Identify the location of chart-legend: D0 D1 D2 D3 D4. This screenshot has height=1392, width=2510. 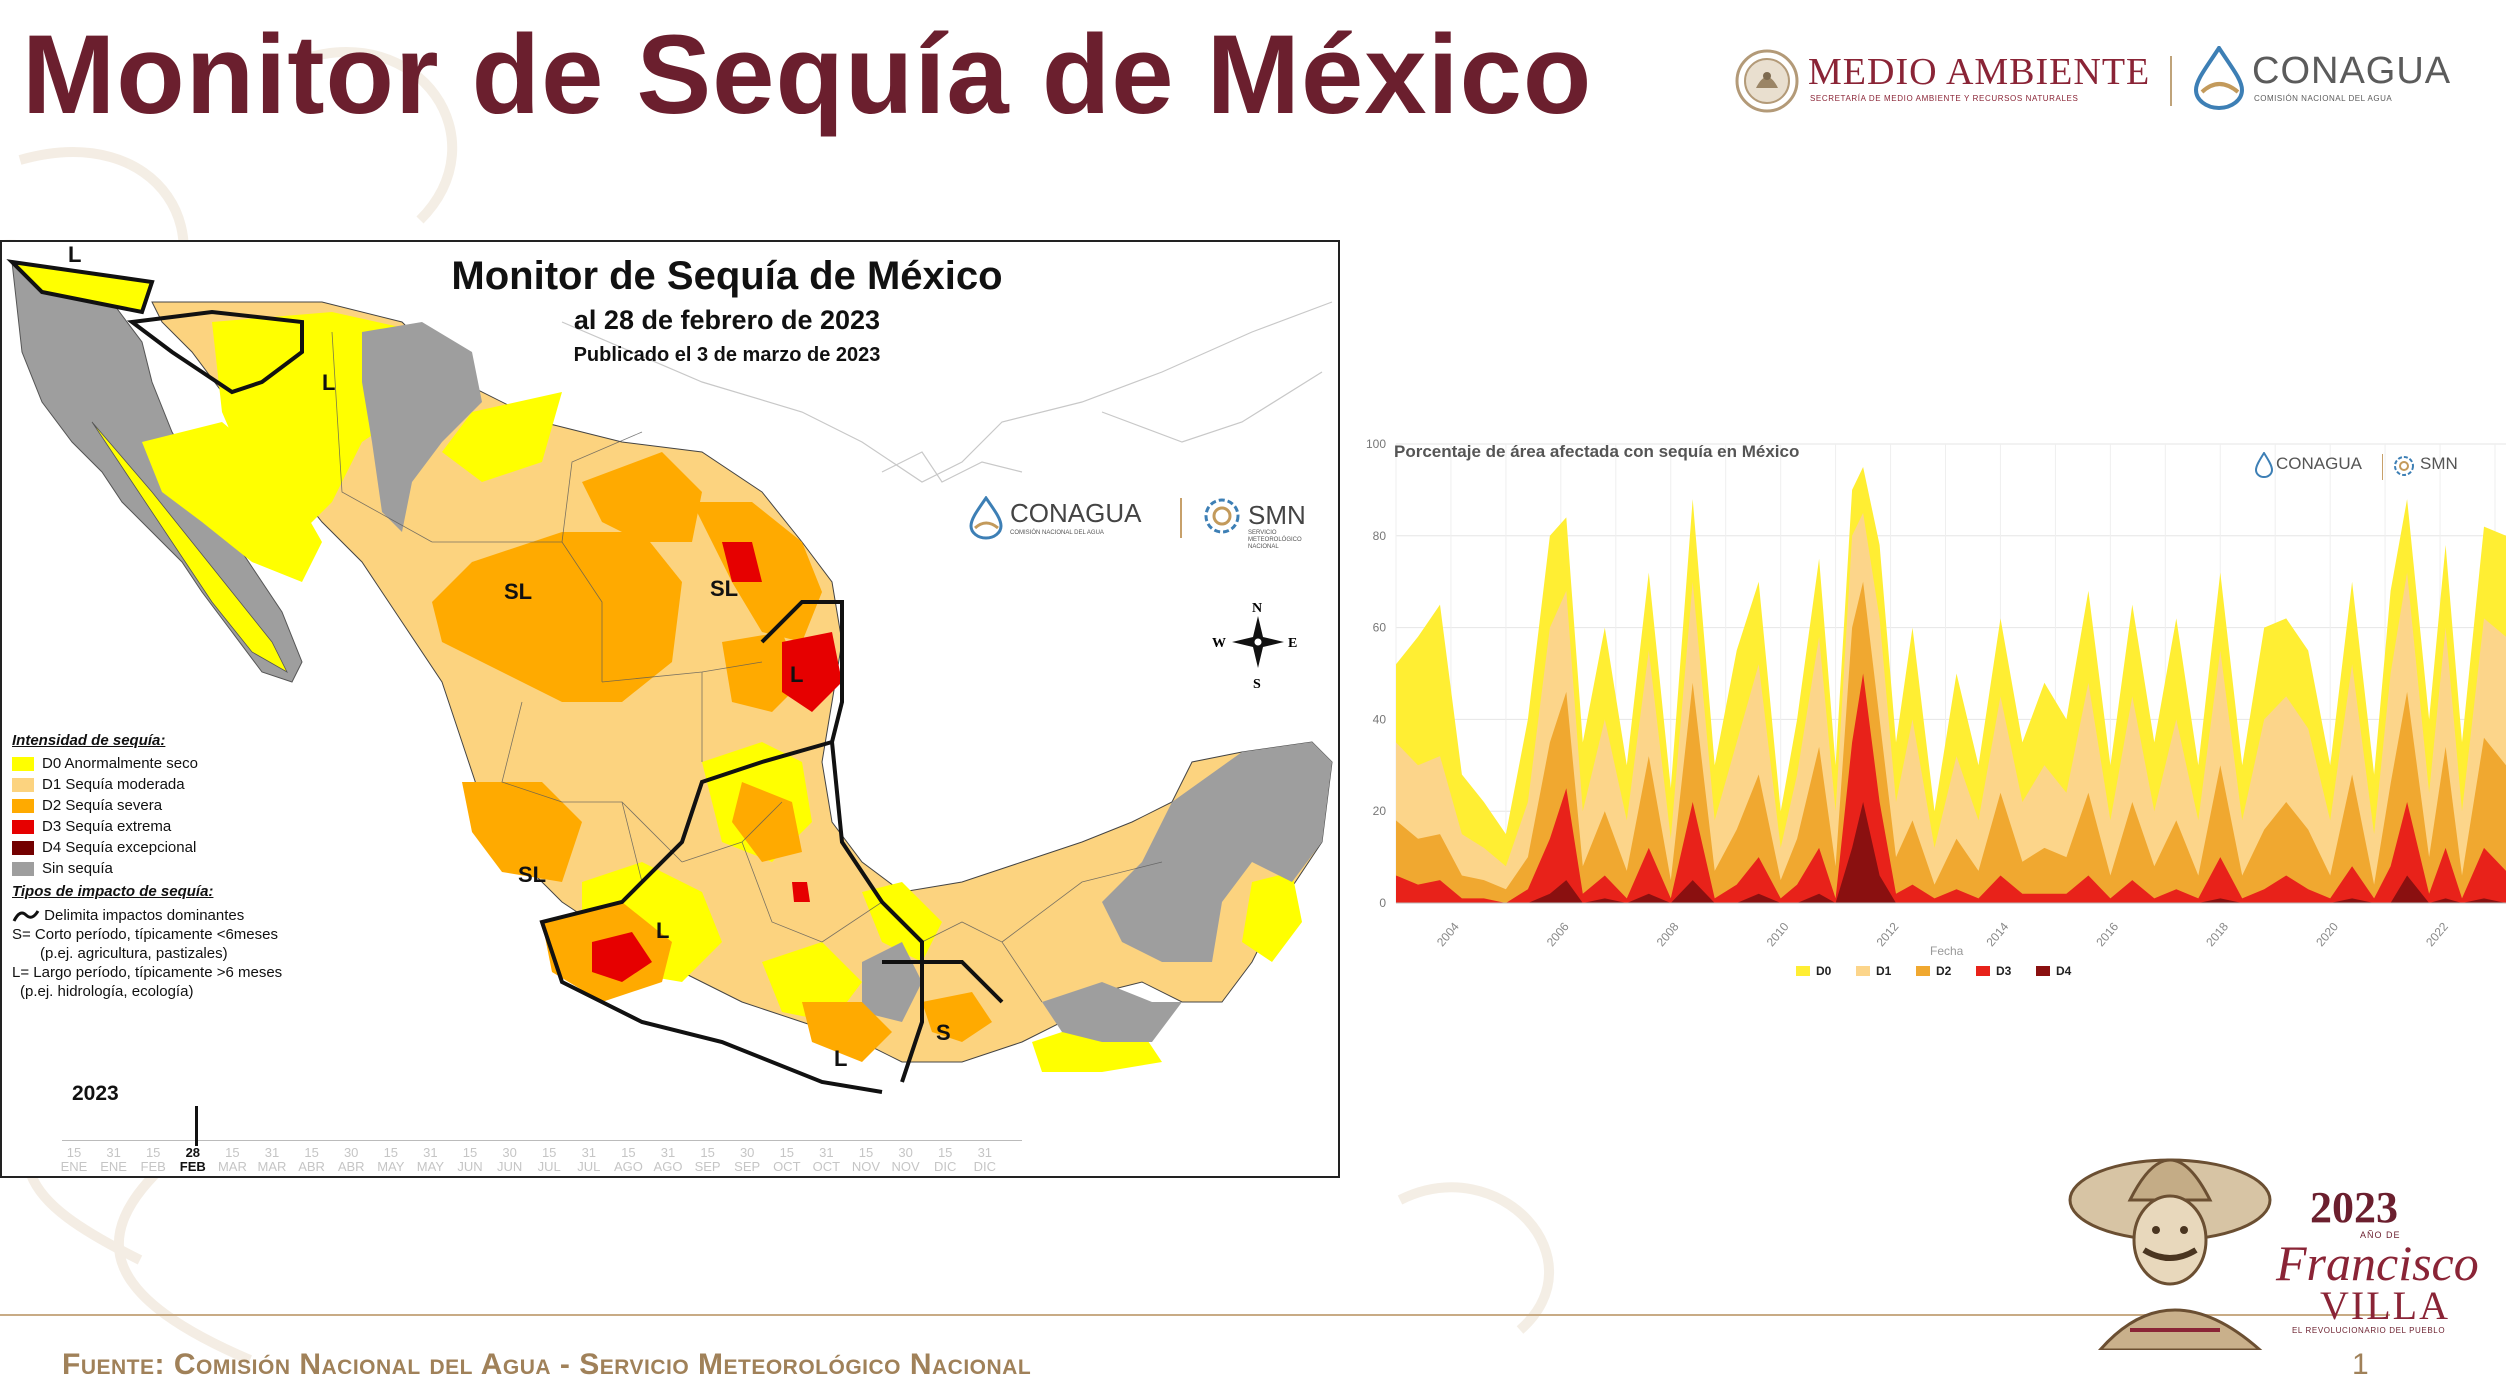
(1996, 974).